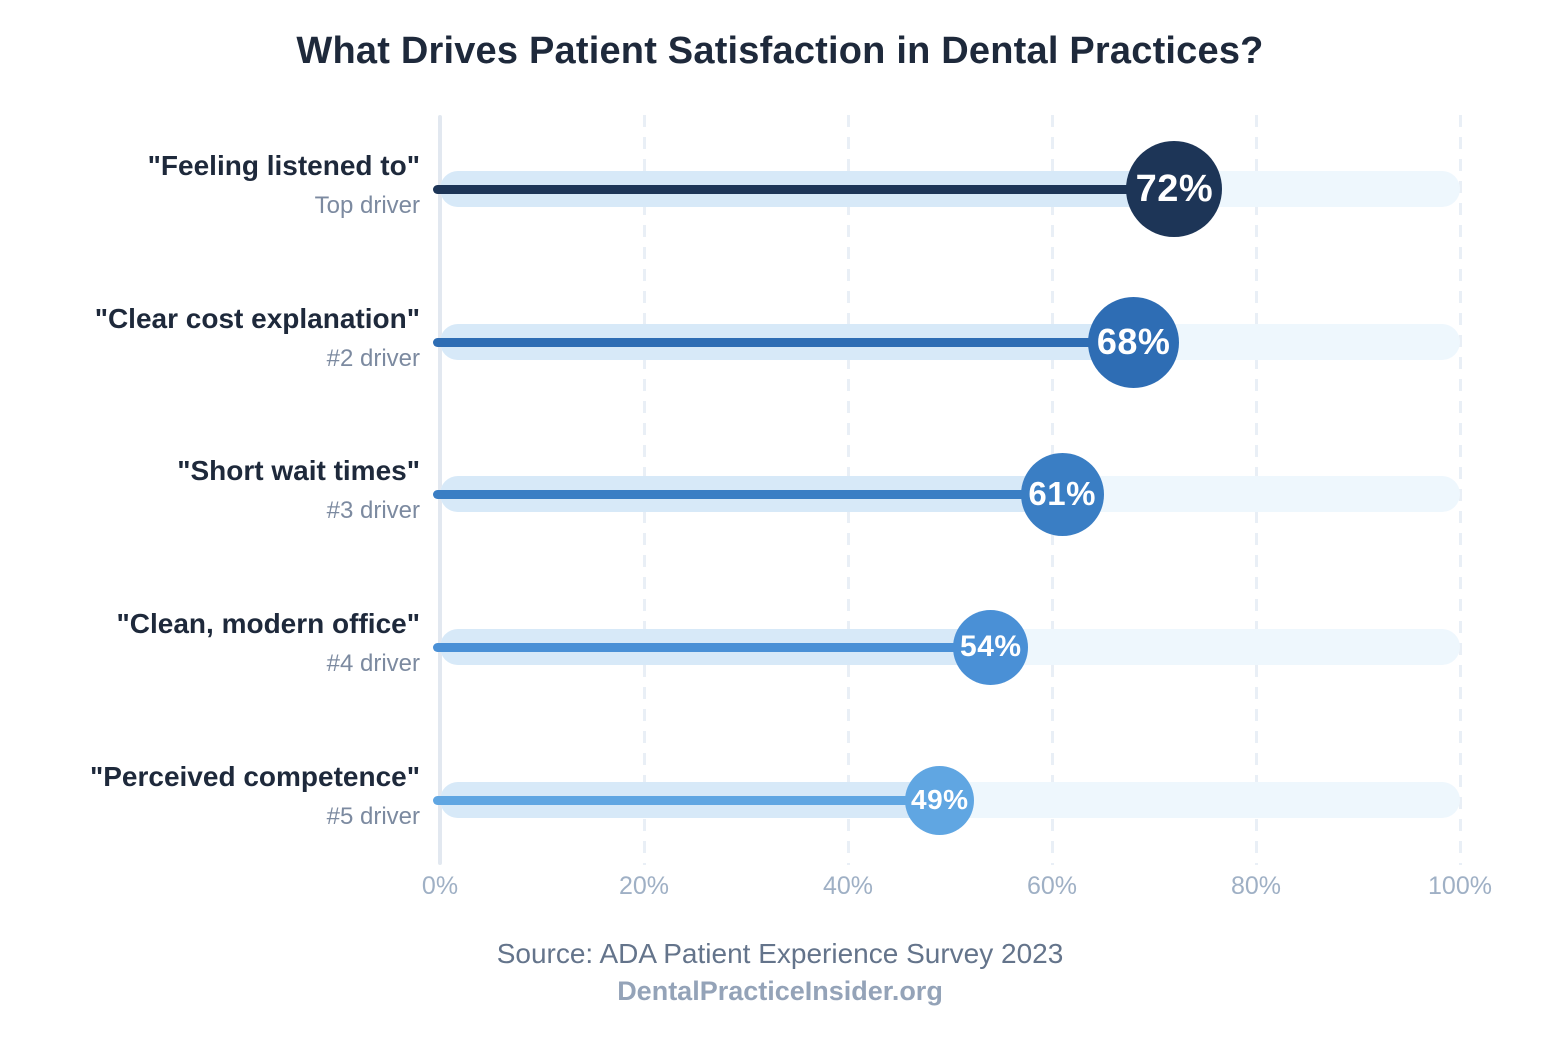  Describe the element at coordinates (373, 358) in the screenshot. I see `category-sublabel: #2 driver` at that location.